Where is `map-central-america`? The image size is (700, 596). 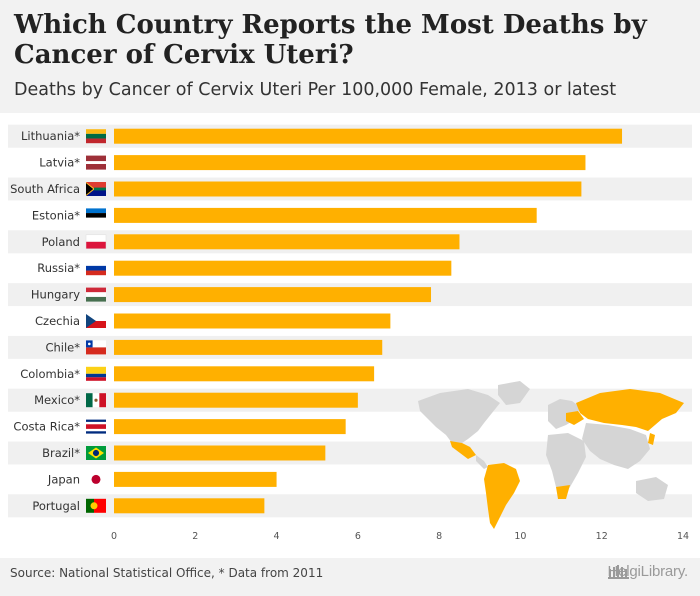 map-central-america is located at coordinates (482, 462).